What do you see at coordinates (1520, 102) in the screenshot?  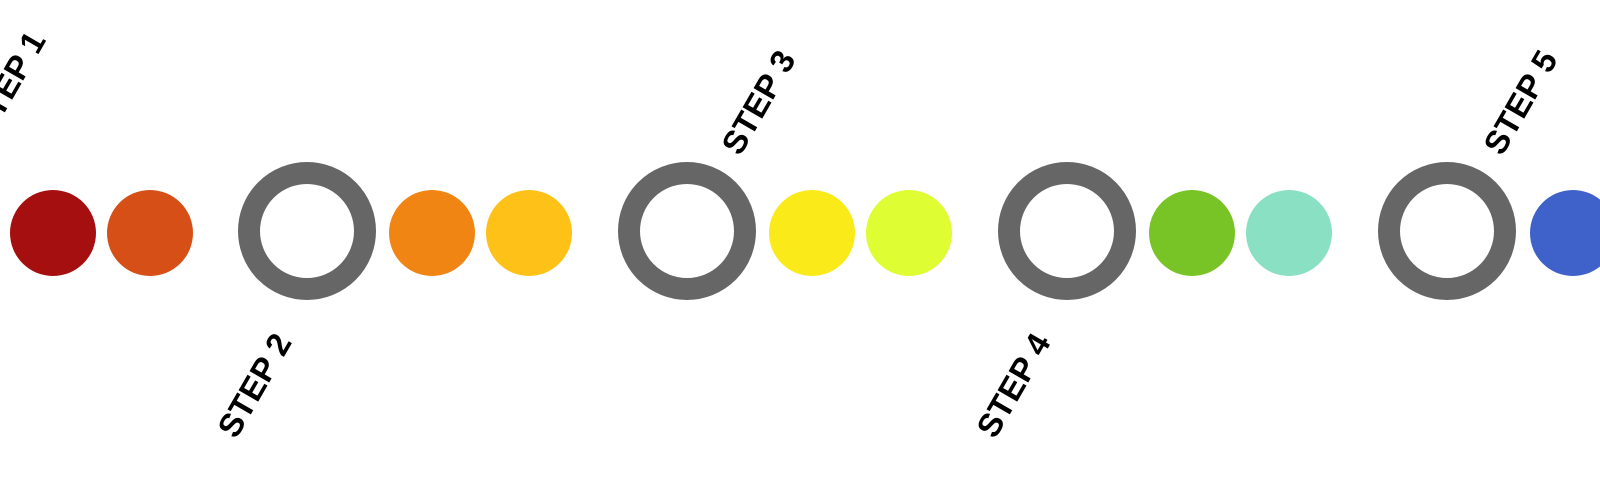 I see `step-label-5: STEP 5` at bounding box center [1520, 102].